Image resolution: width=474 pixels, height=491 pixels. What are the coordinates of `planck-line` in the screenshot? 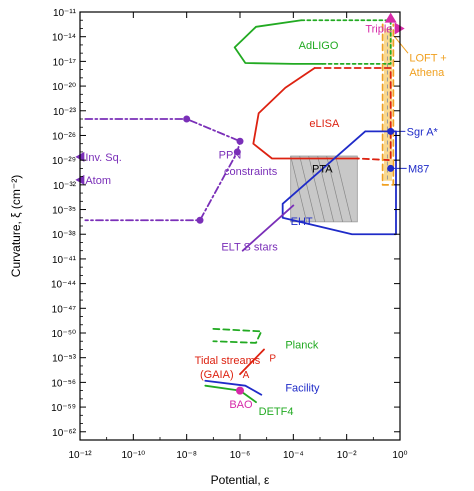 It's located at (237, 335).